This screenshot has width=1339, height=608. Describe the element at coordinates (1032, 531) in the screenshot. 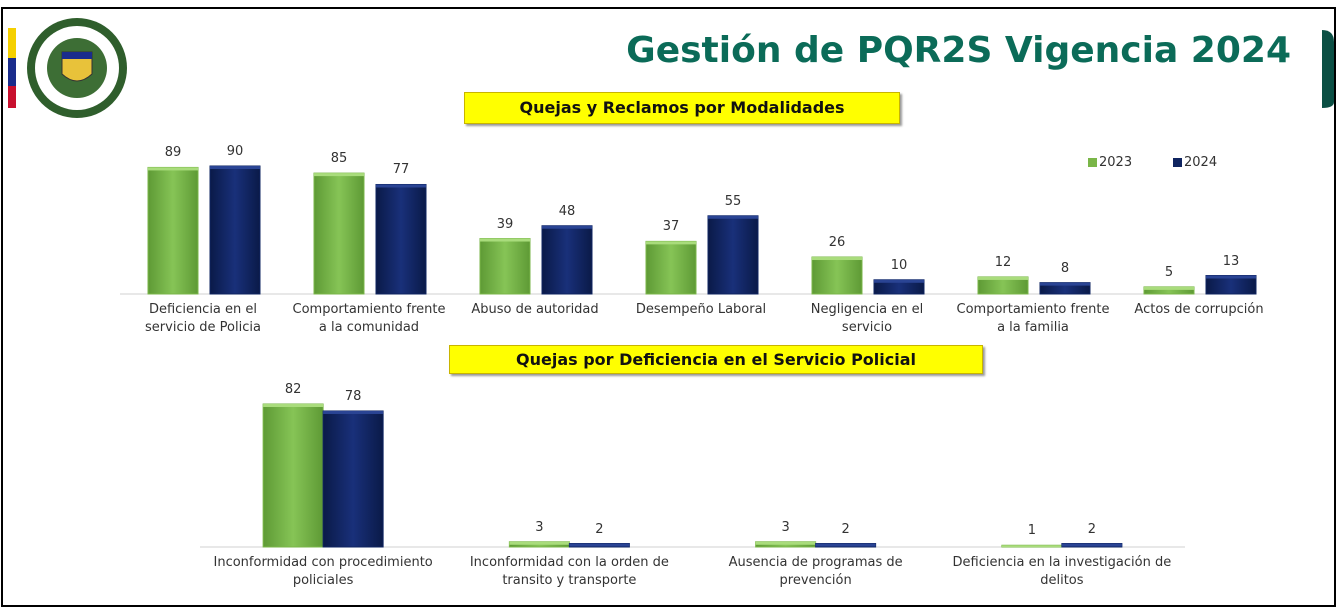

I see `data-label: 1` at that location.